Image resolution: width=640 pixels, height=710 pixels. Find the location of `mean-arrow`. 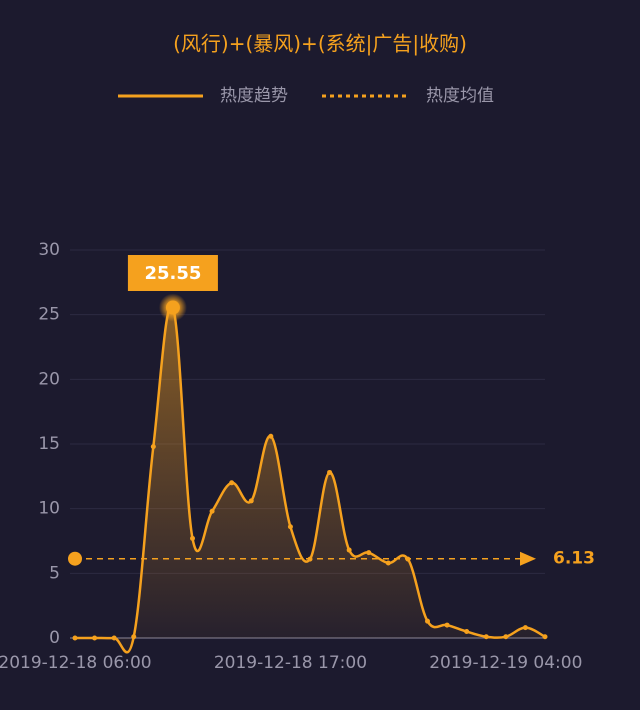

mean-arrow is located at coordinates (528, 558).